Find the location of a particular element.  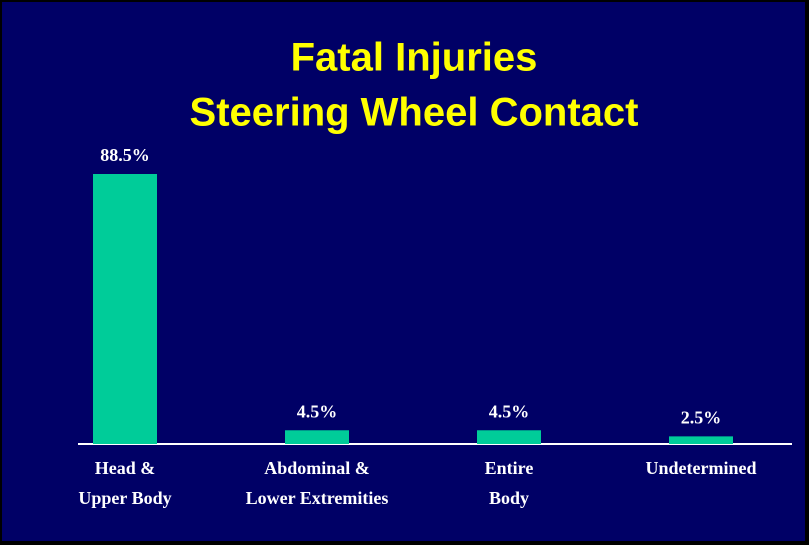

x-tick-label: Upper Body is located at coordinates (124, 498).